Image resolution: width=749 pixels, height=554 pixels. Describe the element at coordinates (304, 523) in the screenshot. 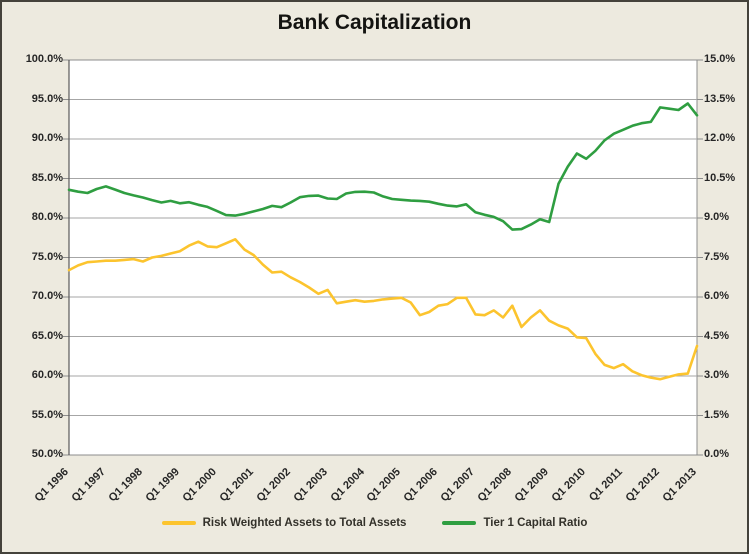

I see `legend-label-rwa: Risk Weighted Assets to Total Assets` at that location.